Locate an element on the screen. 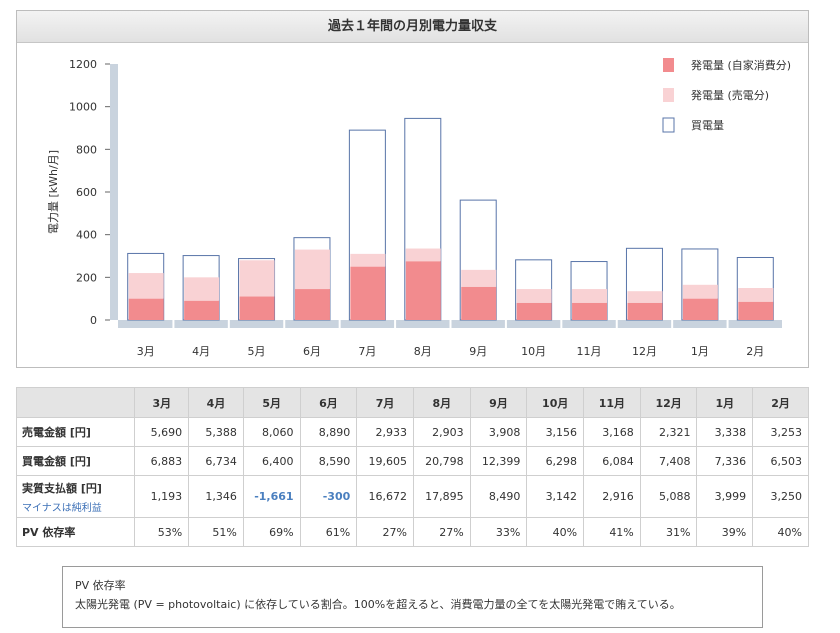  chart-title: 過去１年間の月別電力量収支 is located at coordinates (412, 27).